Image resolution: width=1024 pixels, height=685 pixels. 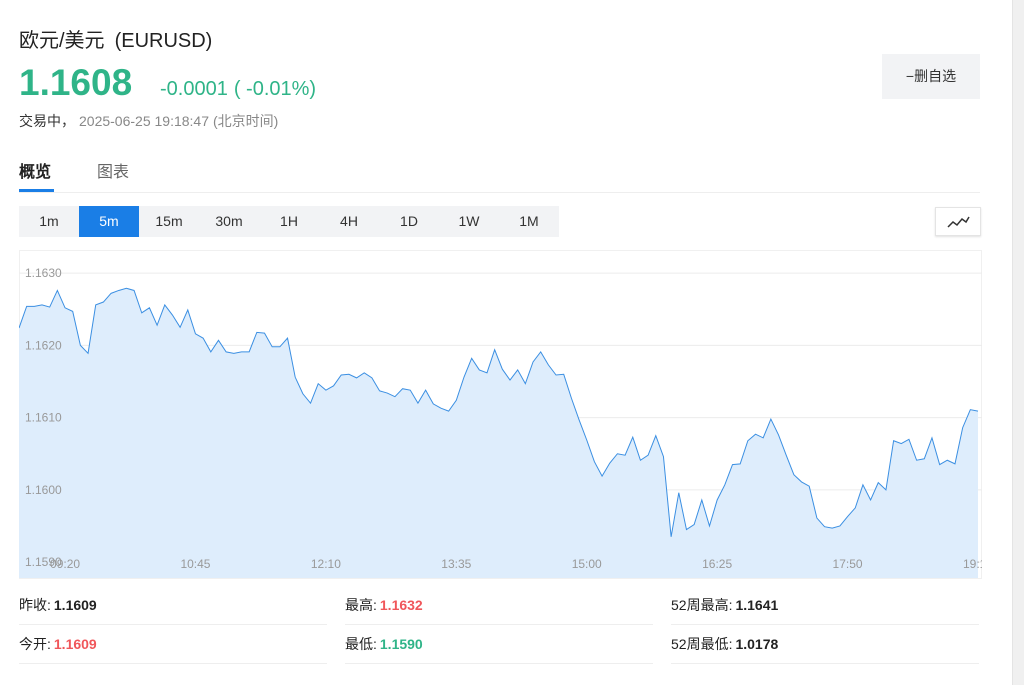 I want to click on x-tick-label: 09:20, so click(x=65, y=564).